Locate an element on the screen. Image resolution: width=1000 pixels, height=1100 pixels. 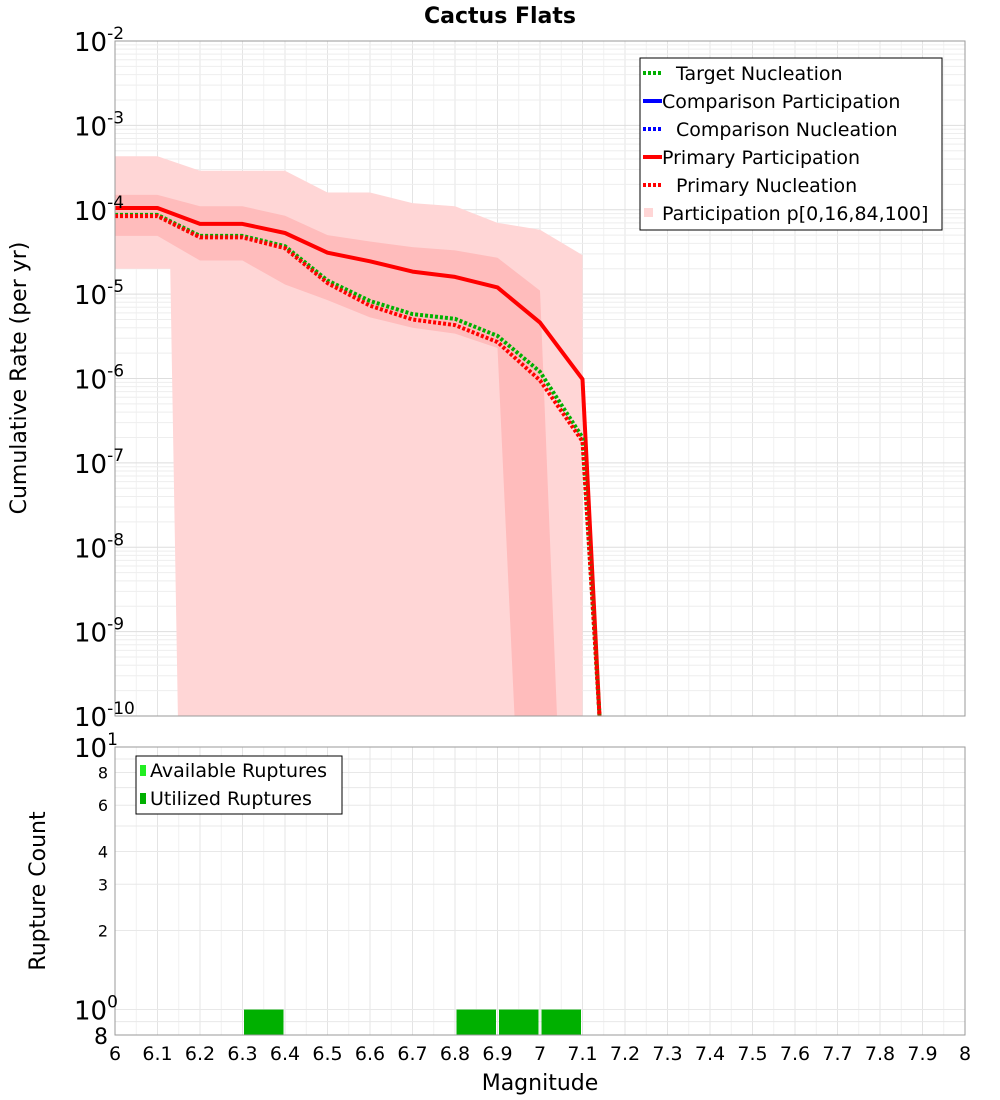
top-y-tick-label: 10⁻⁷ is located at coordinates (99, 463).